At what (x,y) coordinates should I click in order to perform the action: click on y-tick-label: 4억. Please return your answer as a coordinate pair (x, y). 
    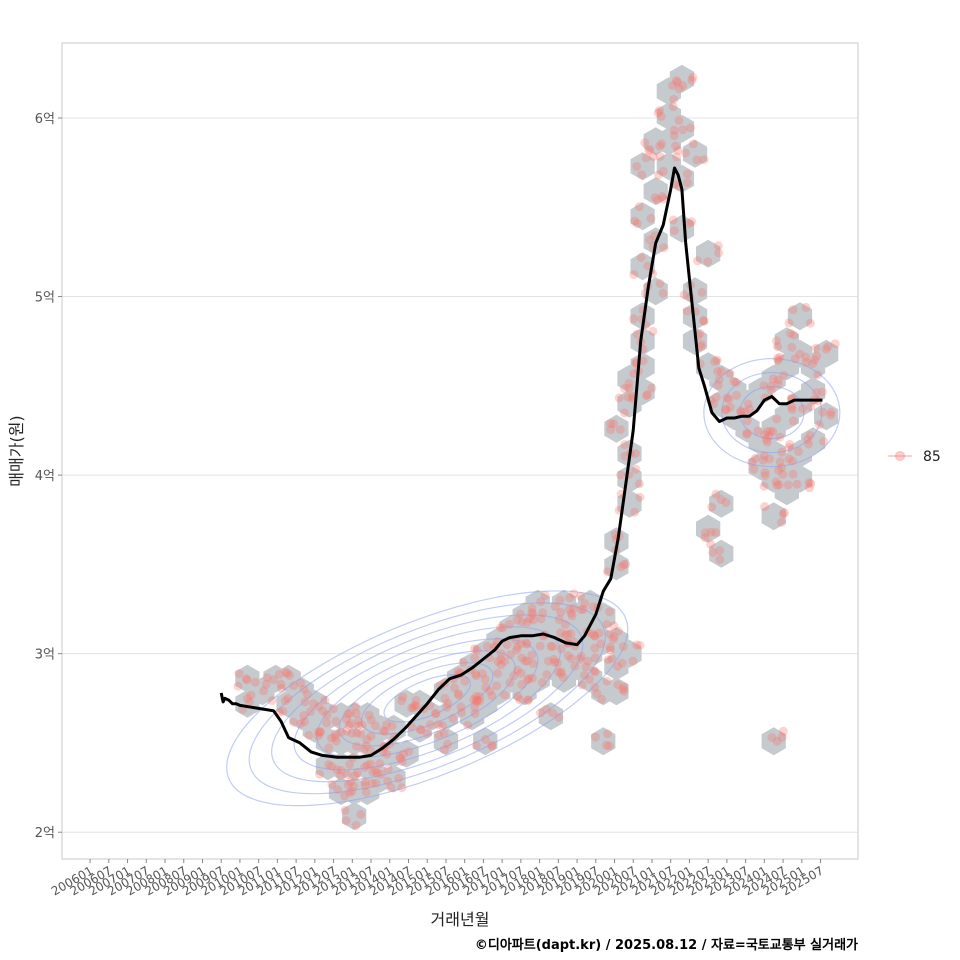
    Looking at the image, I should click on (45, 476).